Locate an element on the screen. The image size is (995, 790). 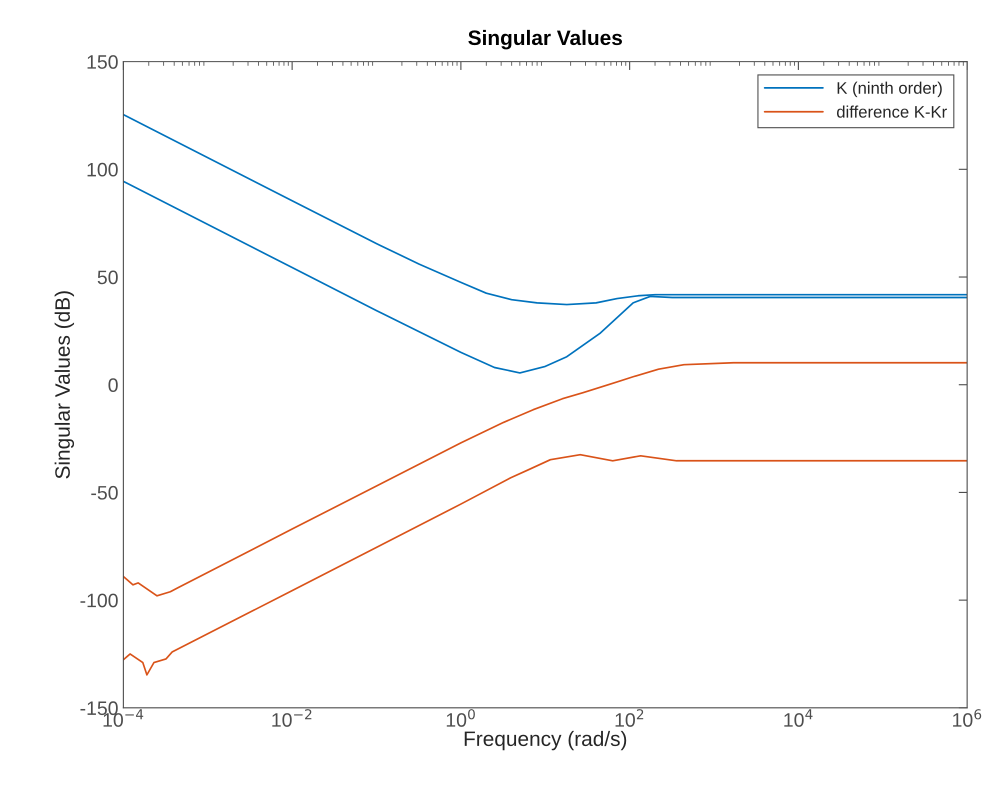
y-axis-title: Singular Values (dB) is located at coordinates (64, 385).